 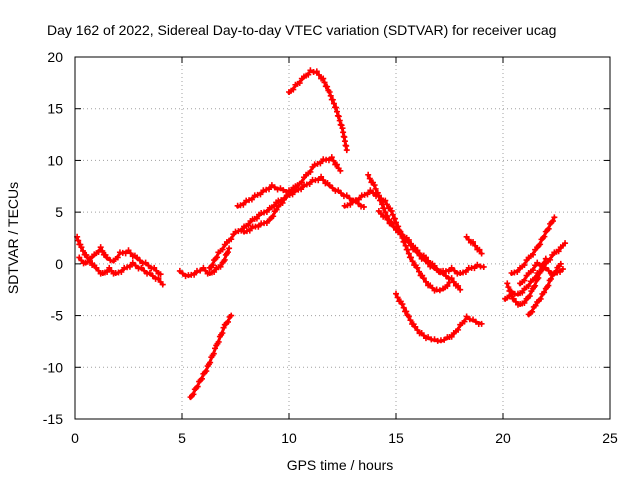 I want to click on y-tick-label: -15, so click(x=53, y=419).